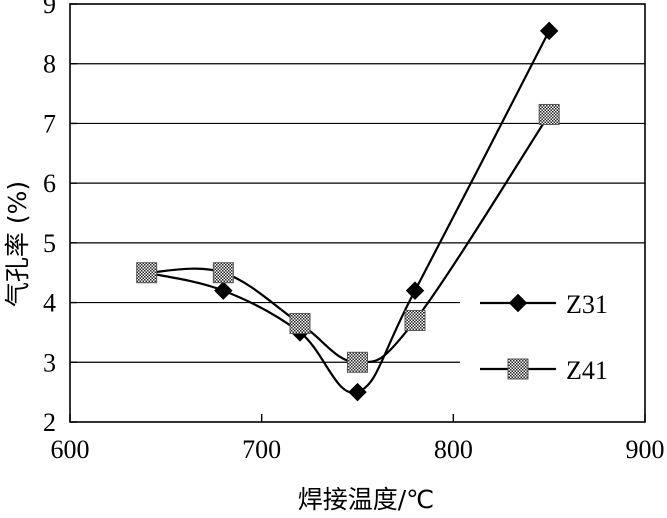  Describe the element at coordinates (17, 244) in the screenshot. I see `y-axis-title: 气孔率 (%)` at that location.